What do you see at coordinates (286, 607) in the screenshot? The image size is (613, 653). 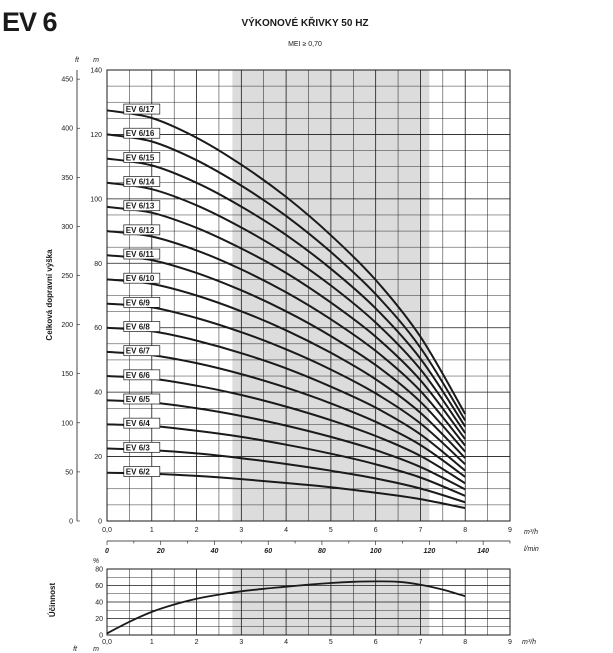 I see `efficiency-line` at bounding box center [286, 607].